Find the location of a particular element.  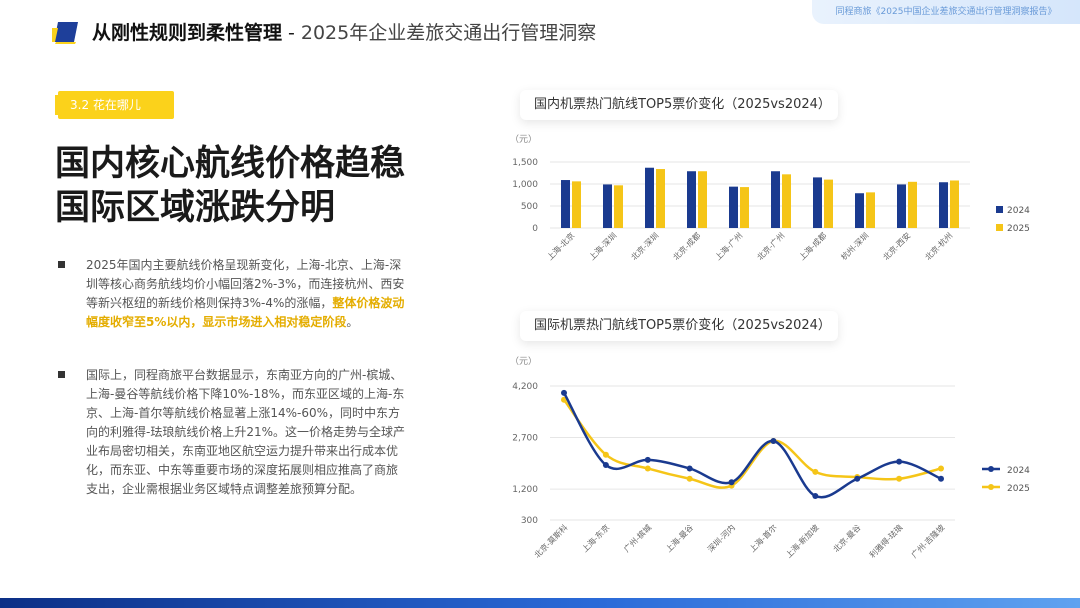

y-tick-label: 0 is located at coordinates (535, 229).